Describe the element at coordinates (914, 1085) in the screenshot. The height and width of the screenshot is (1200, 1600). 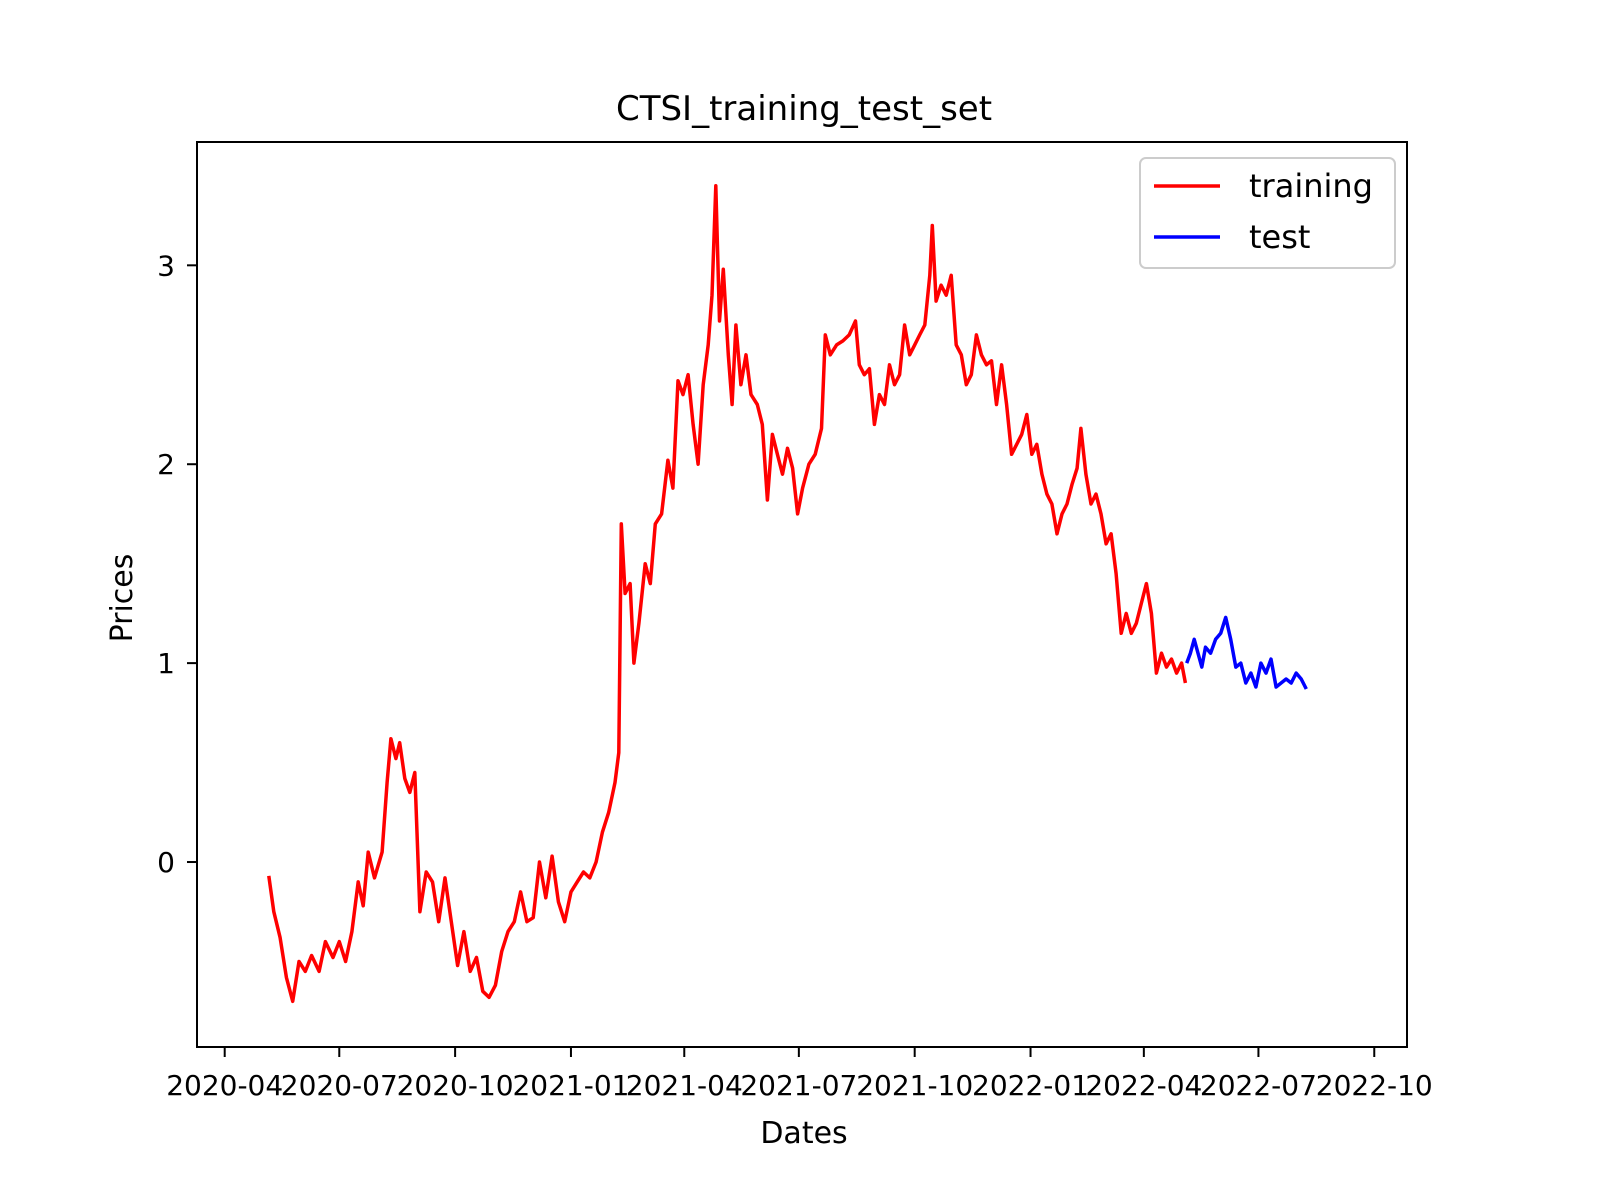
I see `x-tick-label: 2021-10` at that location.